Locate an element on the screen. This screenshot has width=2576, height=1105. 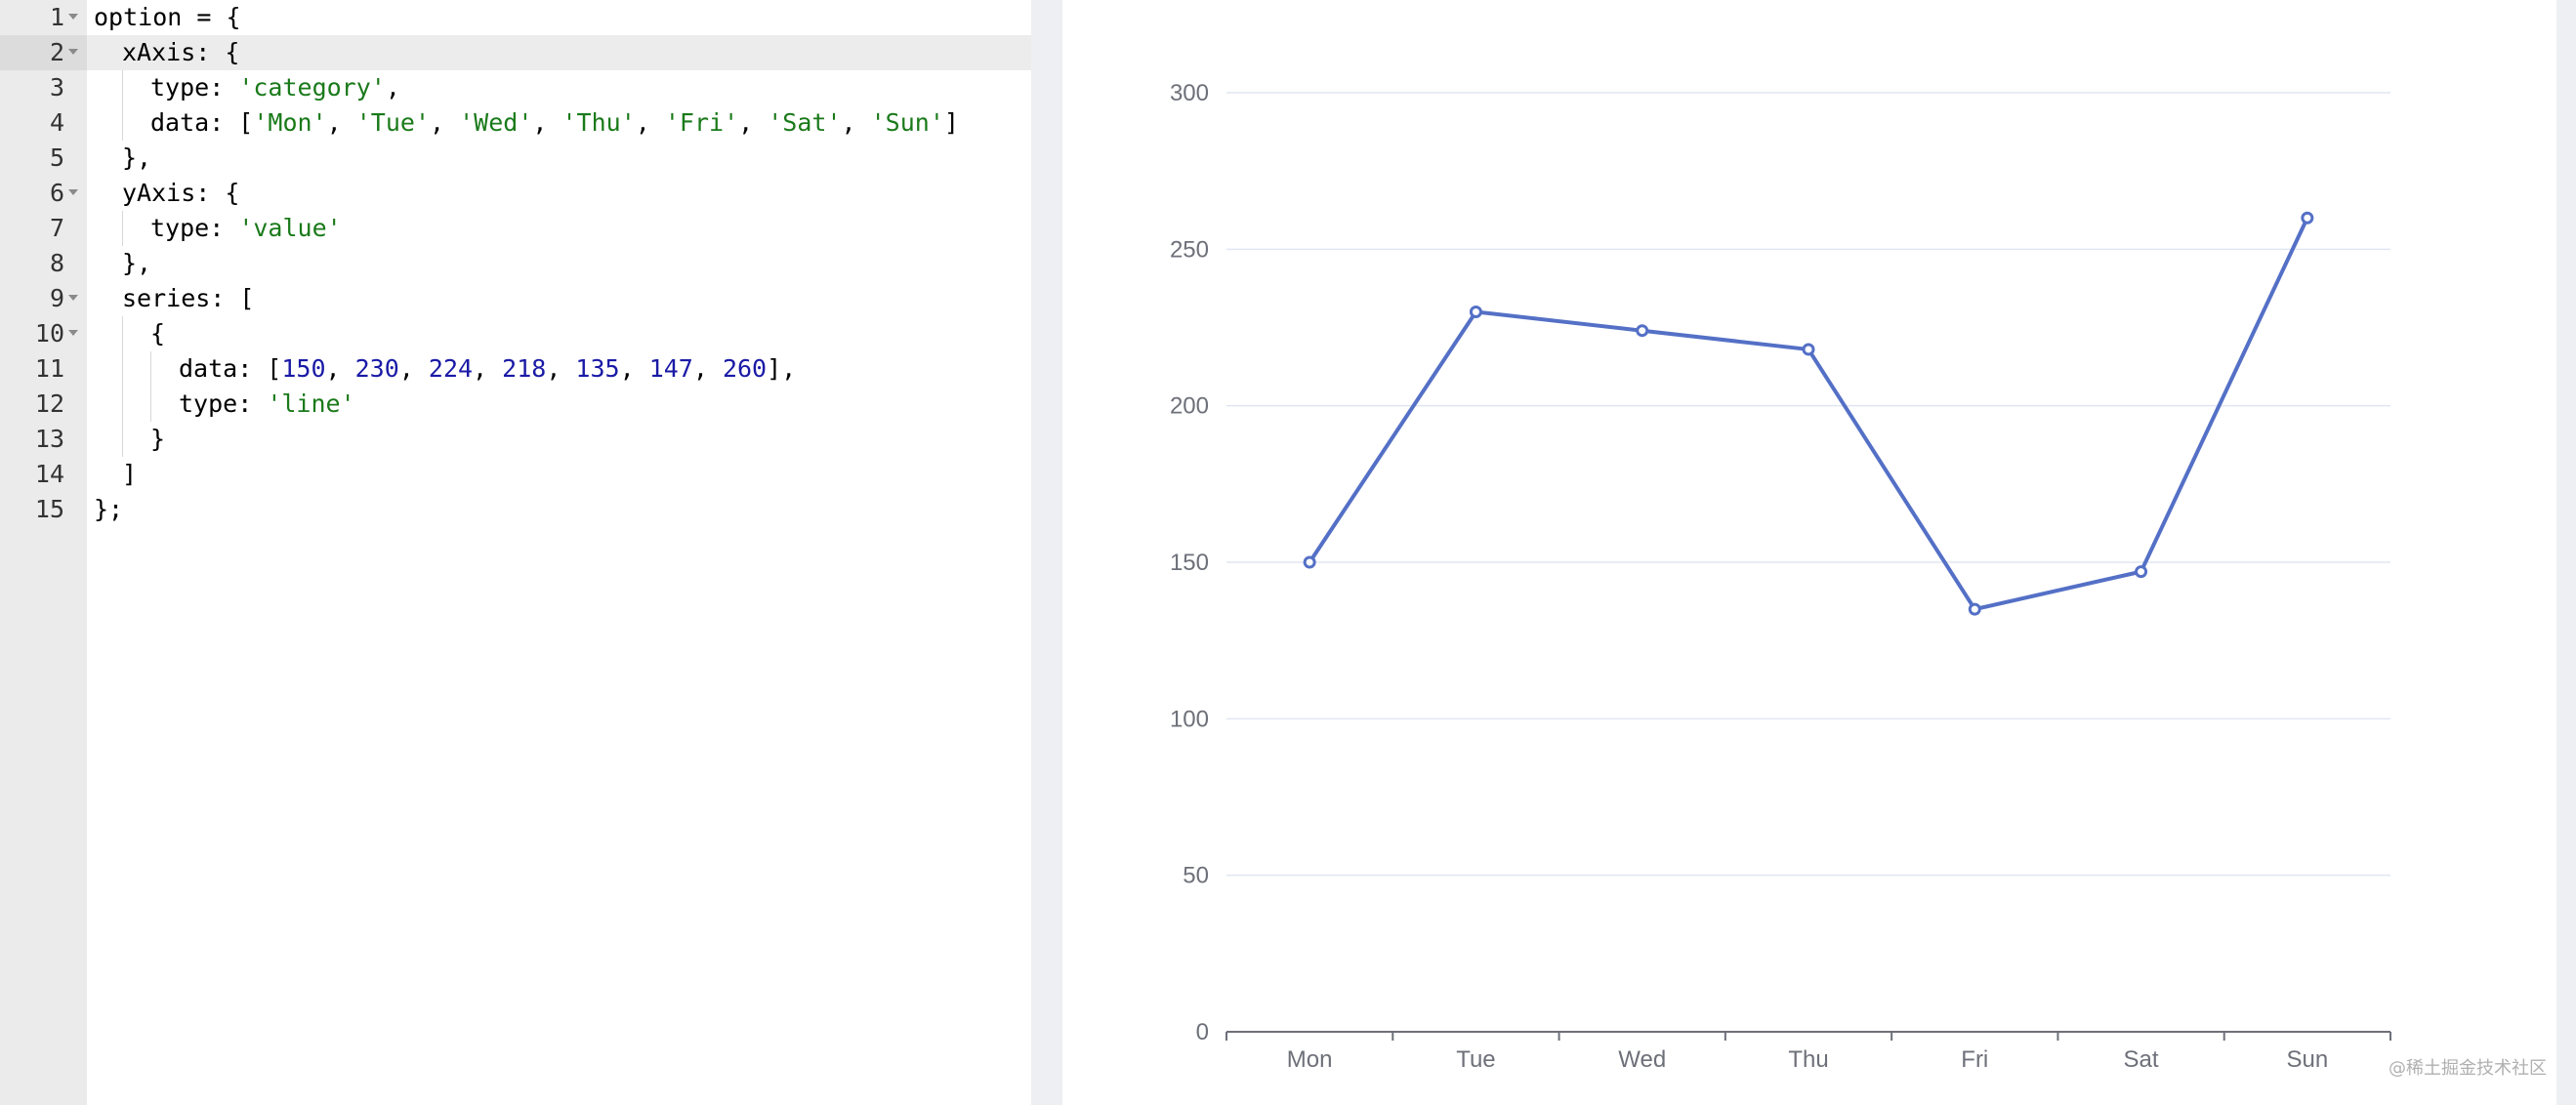
code-line: 8}, is located at coordinates (515, 263).